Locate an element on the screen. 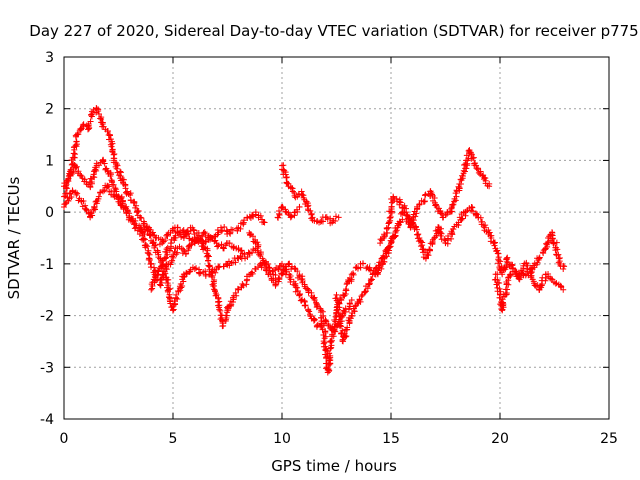 Image resolution: width=640 pixels, height=480 pixels. x-tick-label: 20 is located at coordinates (500, 439).